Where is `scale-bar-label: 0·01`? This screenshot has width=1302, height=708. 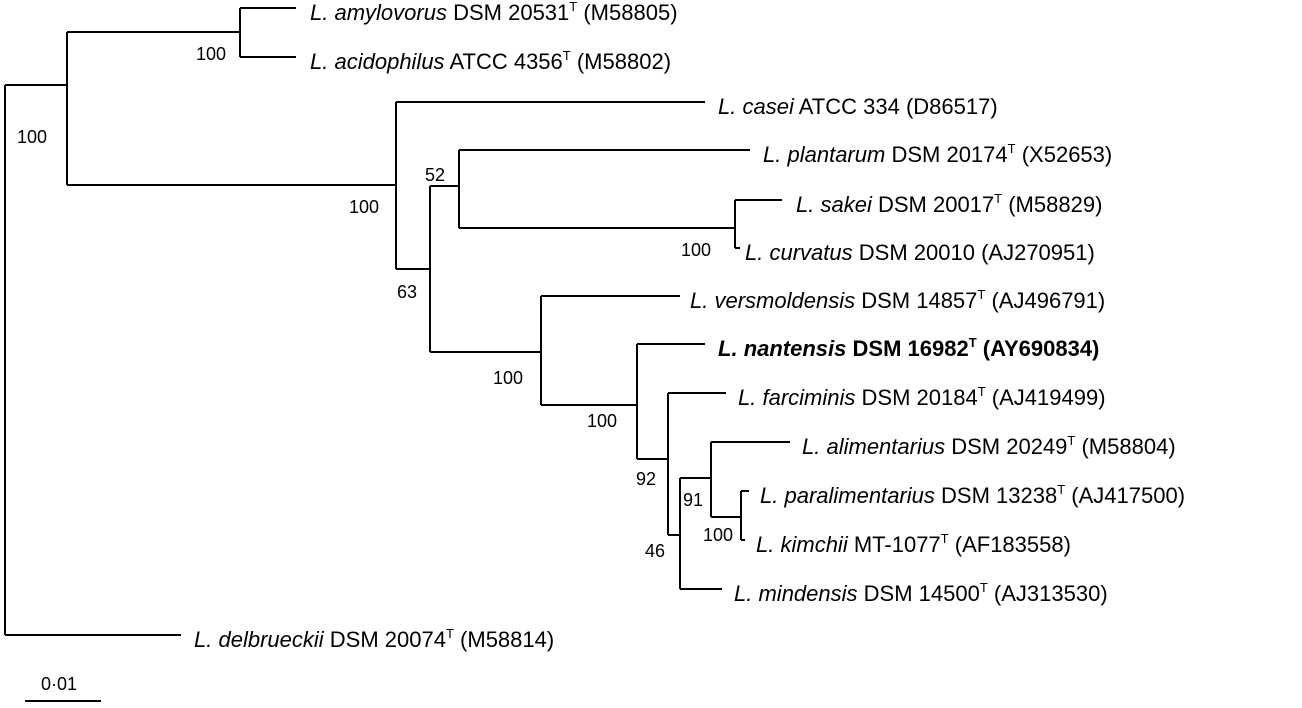 scale-bar-label: 0·01 is located at coordinates (59, 684).